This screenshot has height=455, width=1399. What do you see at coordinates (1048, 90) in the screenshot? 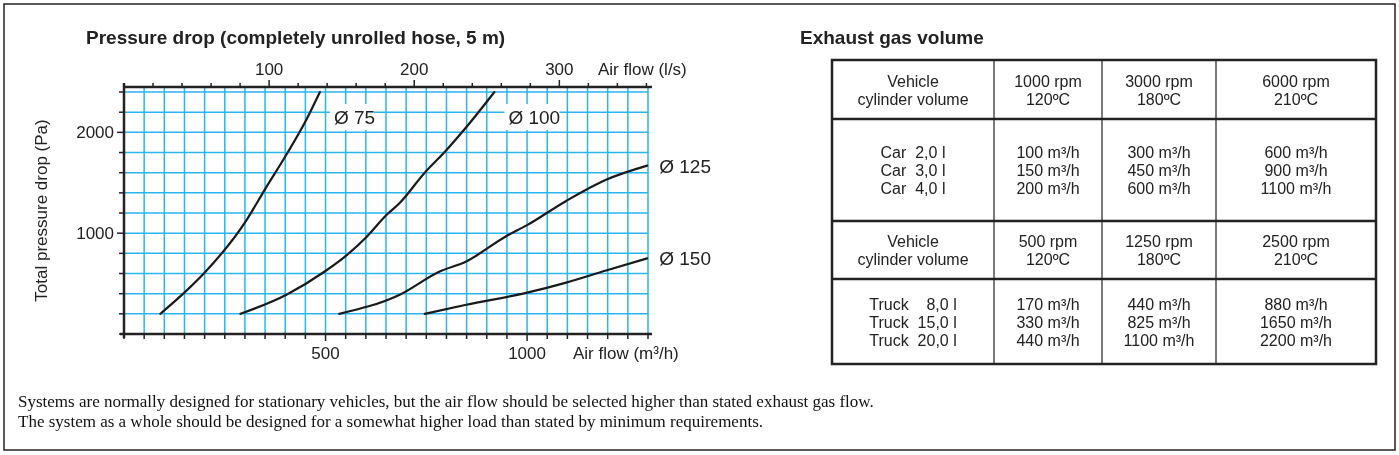
I see `text: 1000 rpm 120ºC` at bounding box center [1048, 90].